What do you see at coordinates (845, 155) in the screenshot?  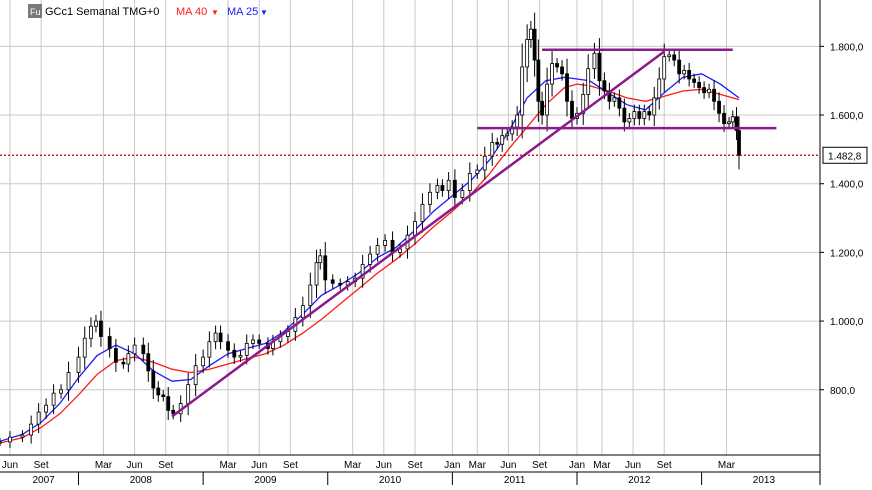 I see `last-price-box` at bounding box center [845, 155].